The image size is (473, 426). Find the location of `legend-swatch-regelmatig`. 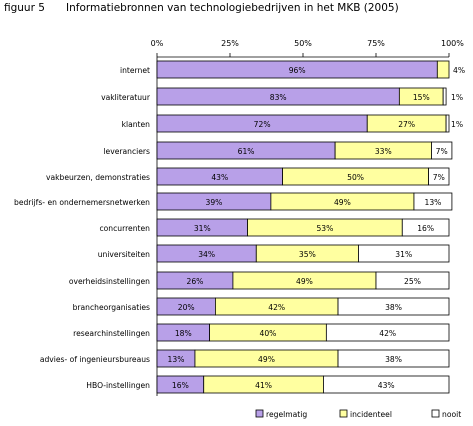

legend-swatch-regelmatig is located at coordinates (259, 413).